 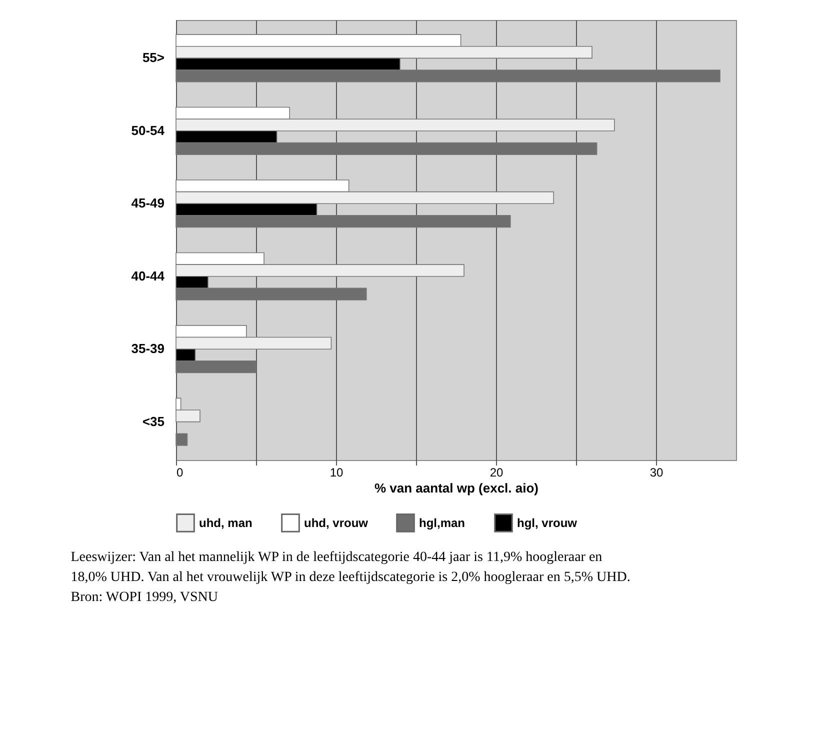 What do you see at coordinates (144, 597) in the screenshot?
I see `text: Bron: WOPI 1999, VSNU` at bounding box center [144, 597].